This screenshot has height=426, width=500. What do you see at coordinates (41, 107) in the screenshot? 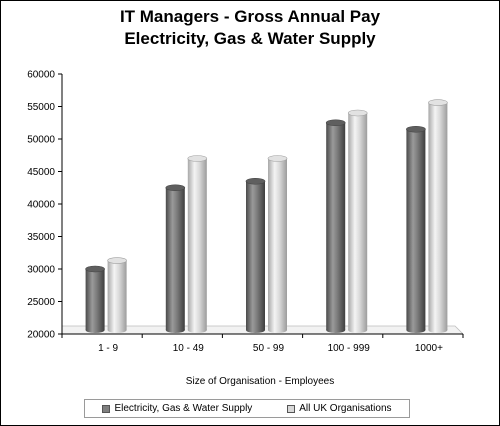
I see `y-tick-label: 55000` at bounding box center [41, 107].